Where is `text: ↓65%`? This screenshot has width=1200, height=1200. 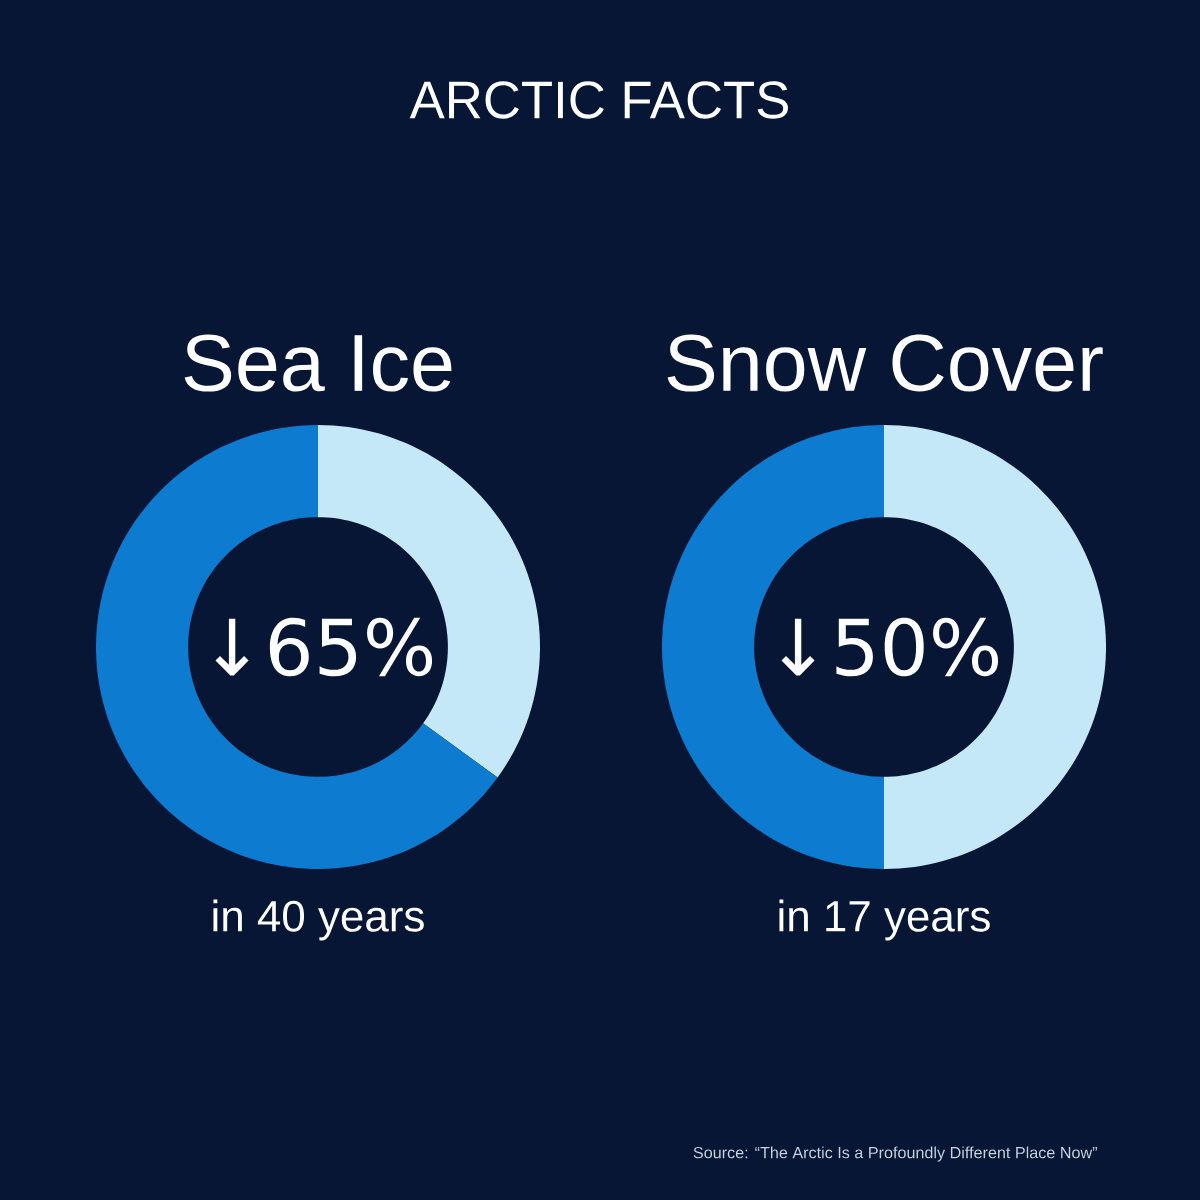 text: ↓65% is located at coordinates (324, 647).